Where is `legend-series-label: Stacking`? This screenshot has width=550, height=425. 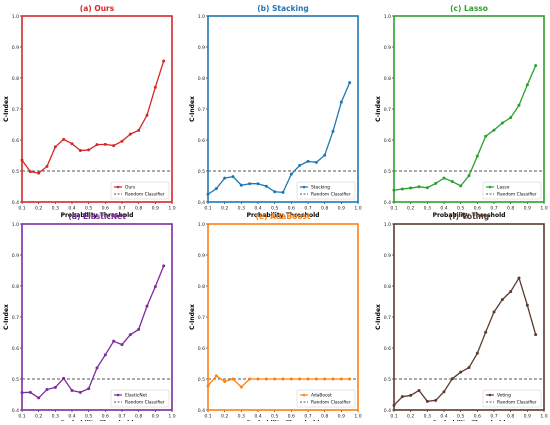
legend-series-label: Stacking is located at coordinates (320, 188).